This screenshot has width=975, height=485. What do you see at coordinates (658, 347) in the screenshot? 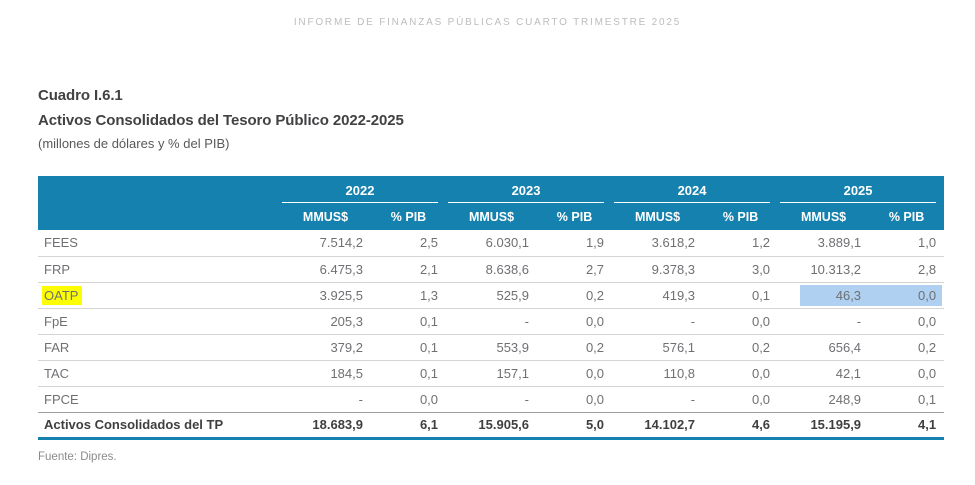
I see `table-cell: 576,1` at bounding box center [658, 347].